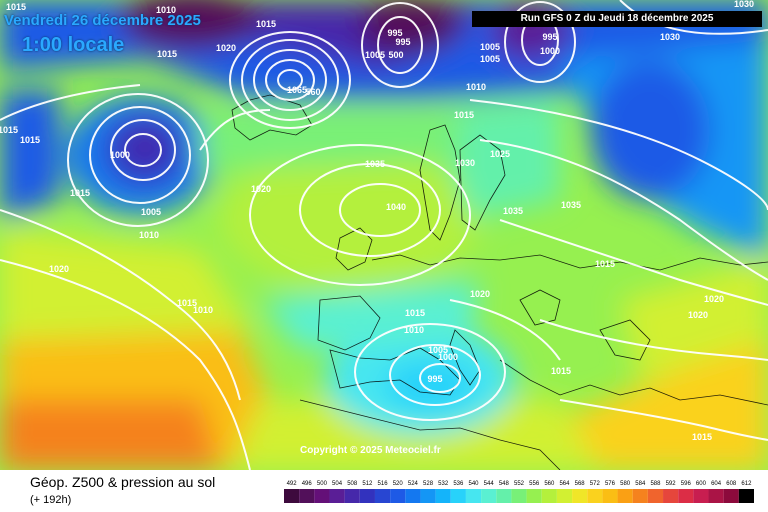 This screenshot has width=768, height=512. I want to click on legend-tick-label: 596, so click(686, 484).